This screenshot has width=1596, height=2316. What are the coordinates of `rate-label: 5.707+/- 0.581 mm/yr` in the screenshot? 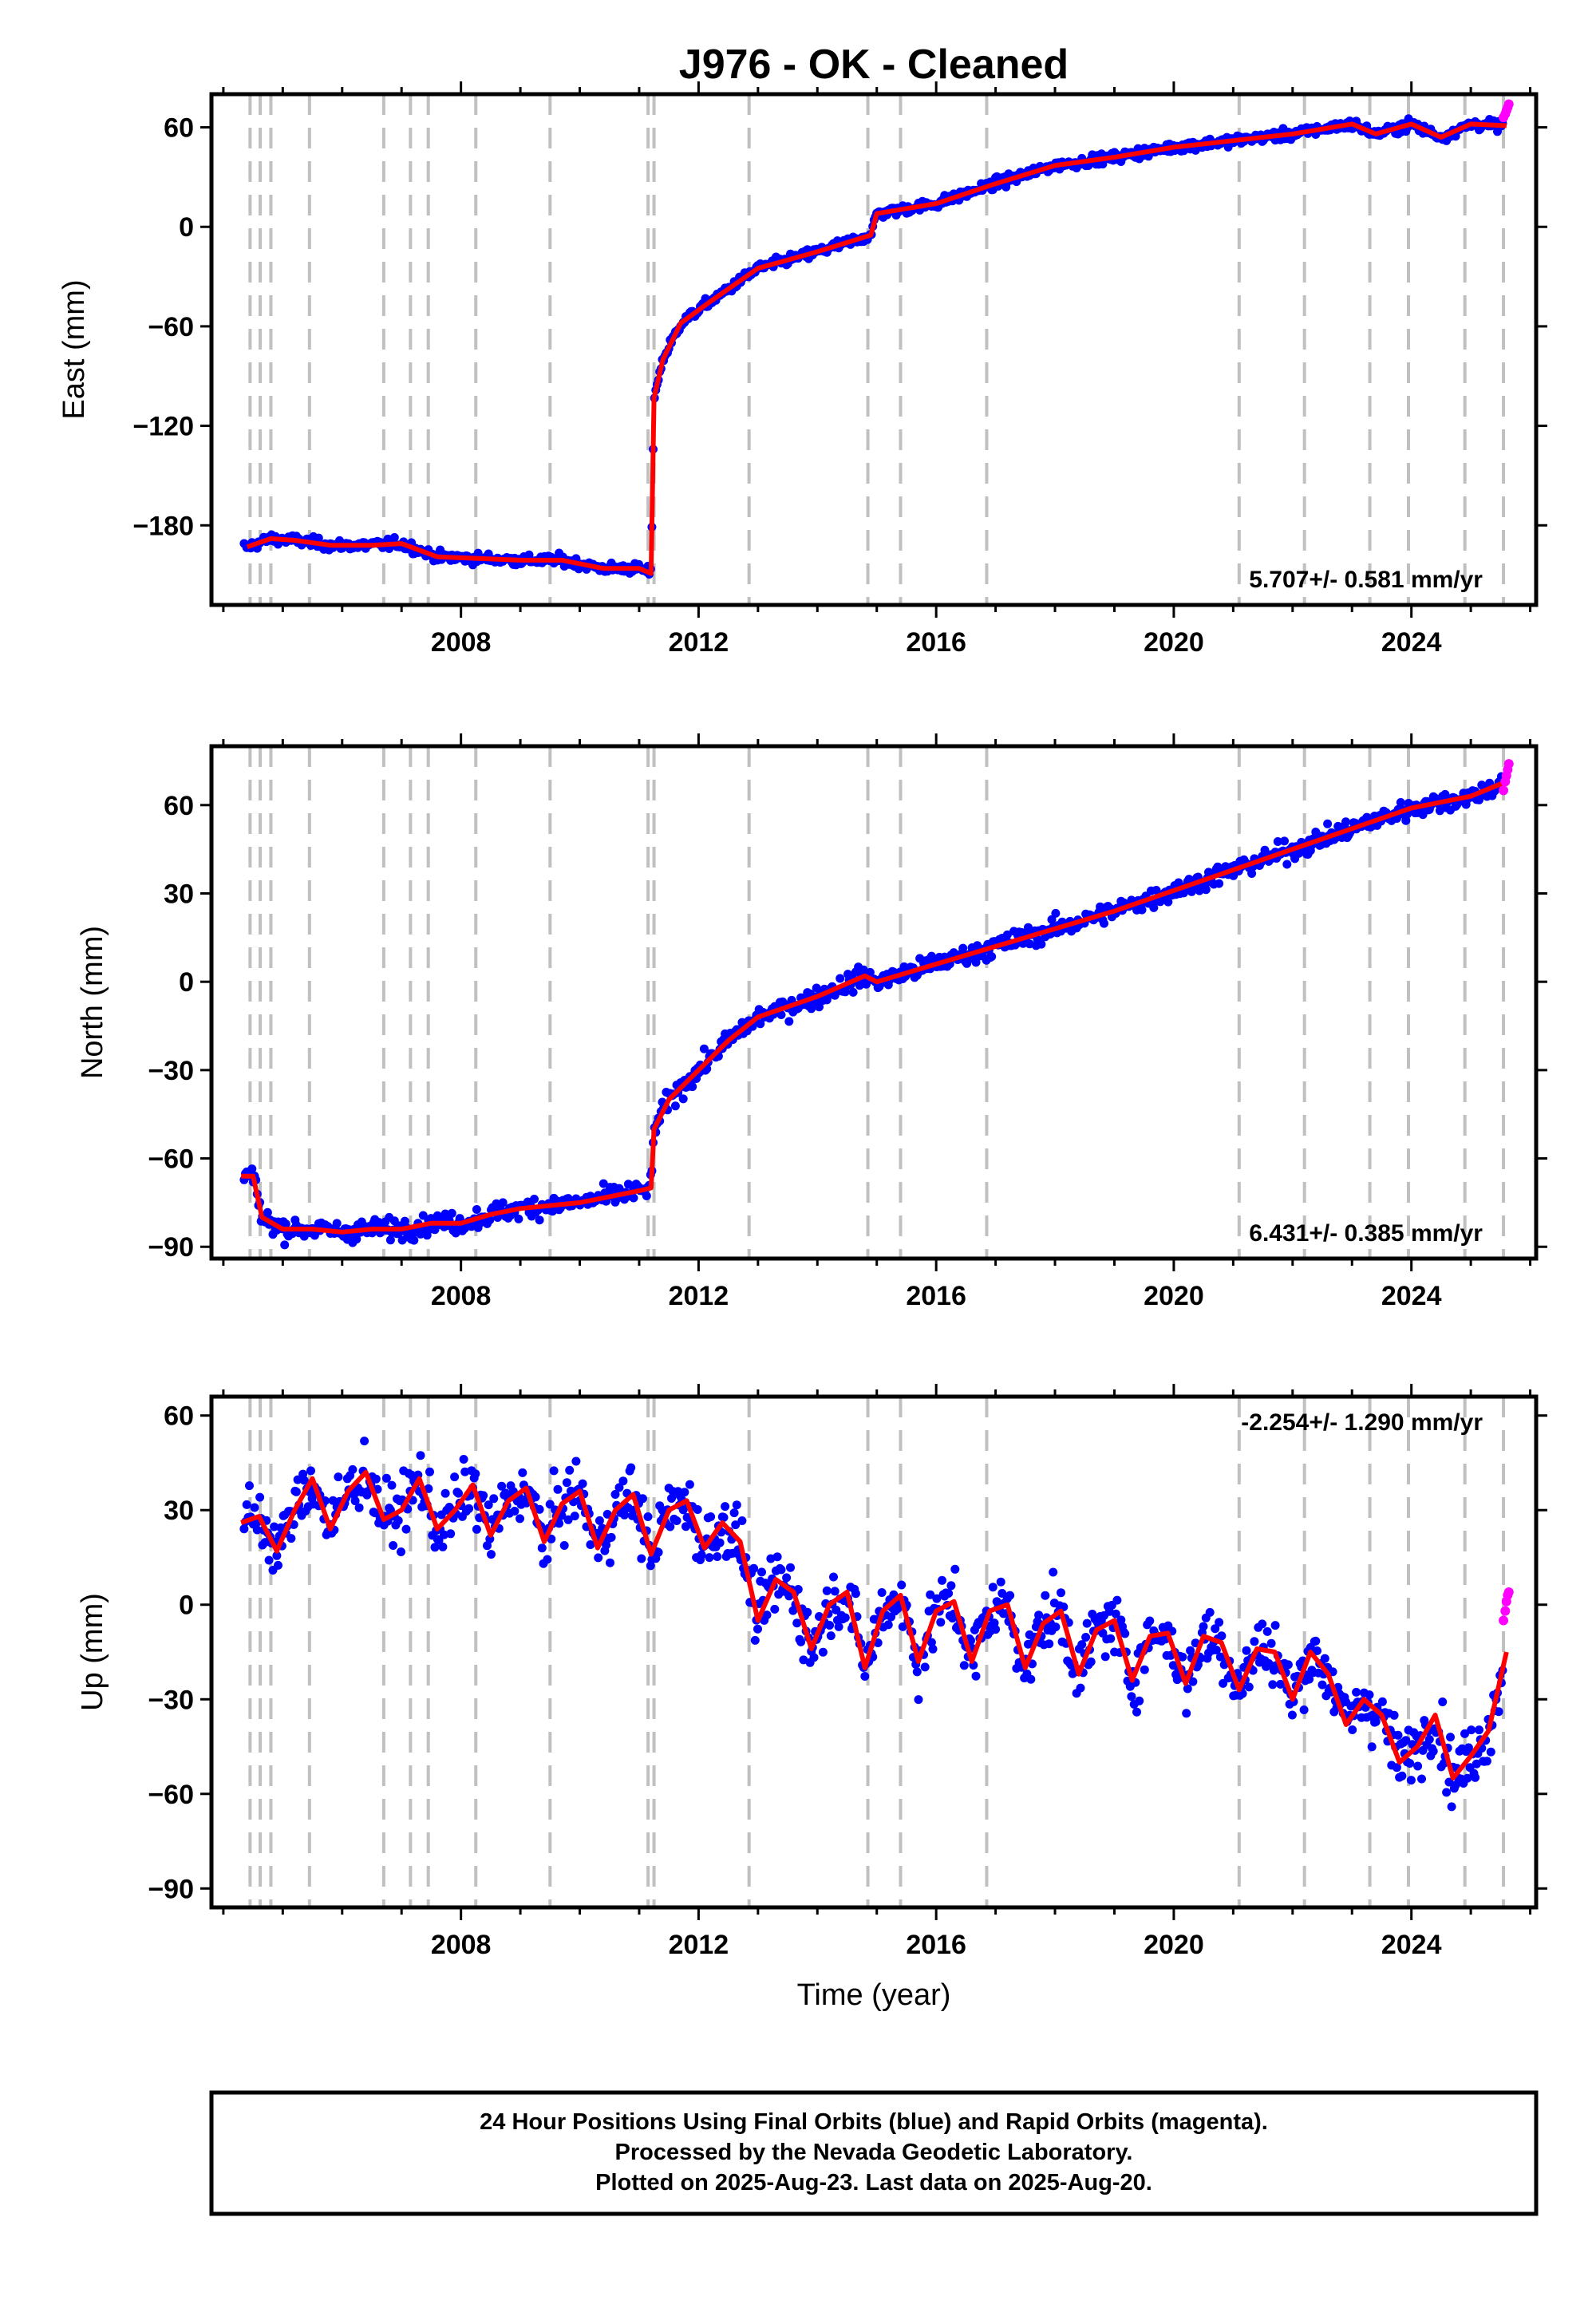 It's located at (1366, 580).